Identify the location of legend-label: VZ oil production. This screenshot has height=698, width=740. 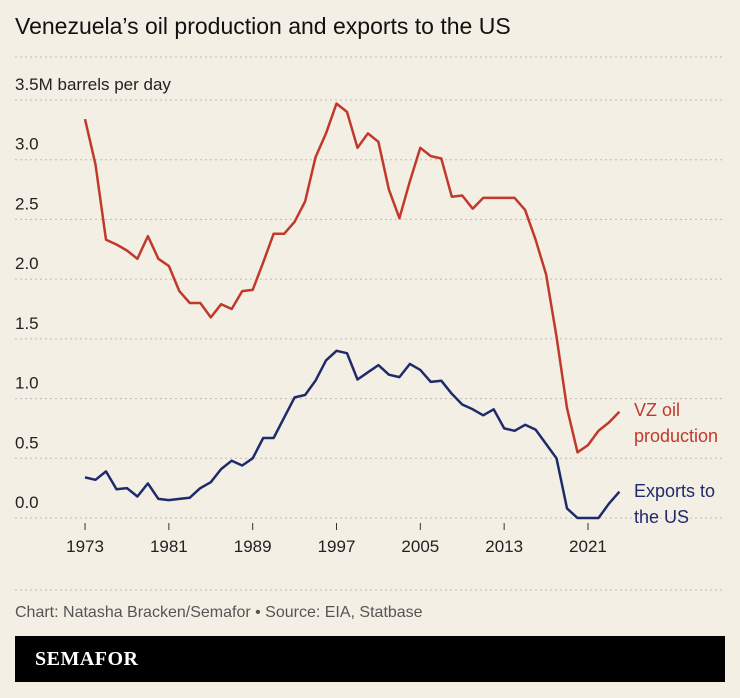
(676, 423).